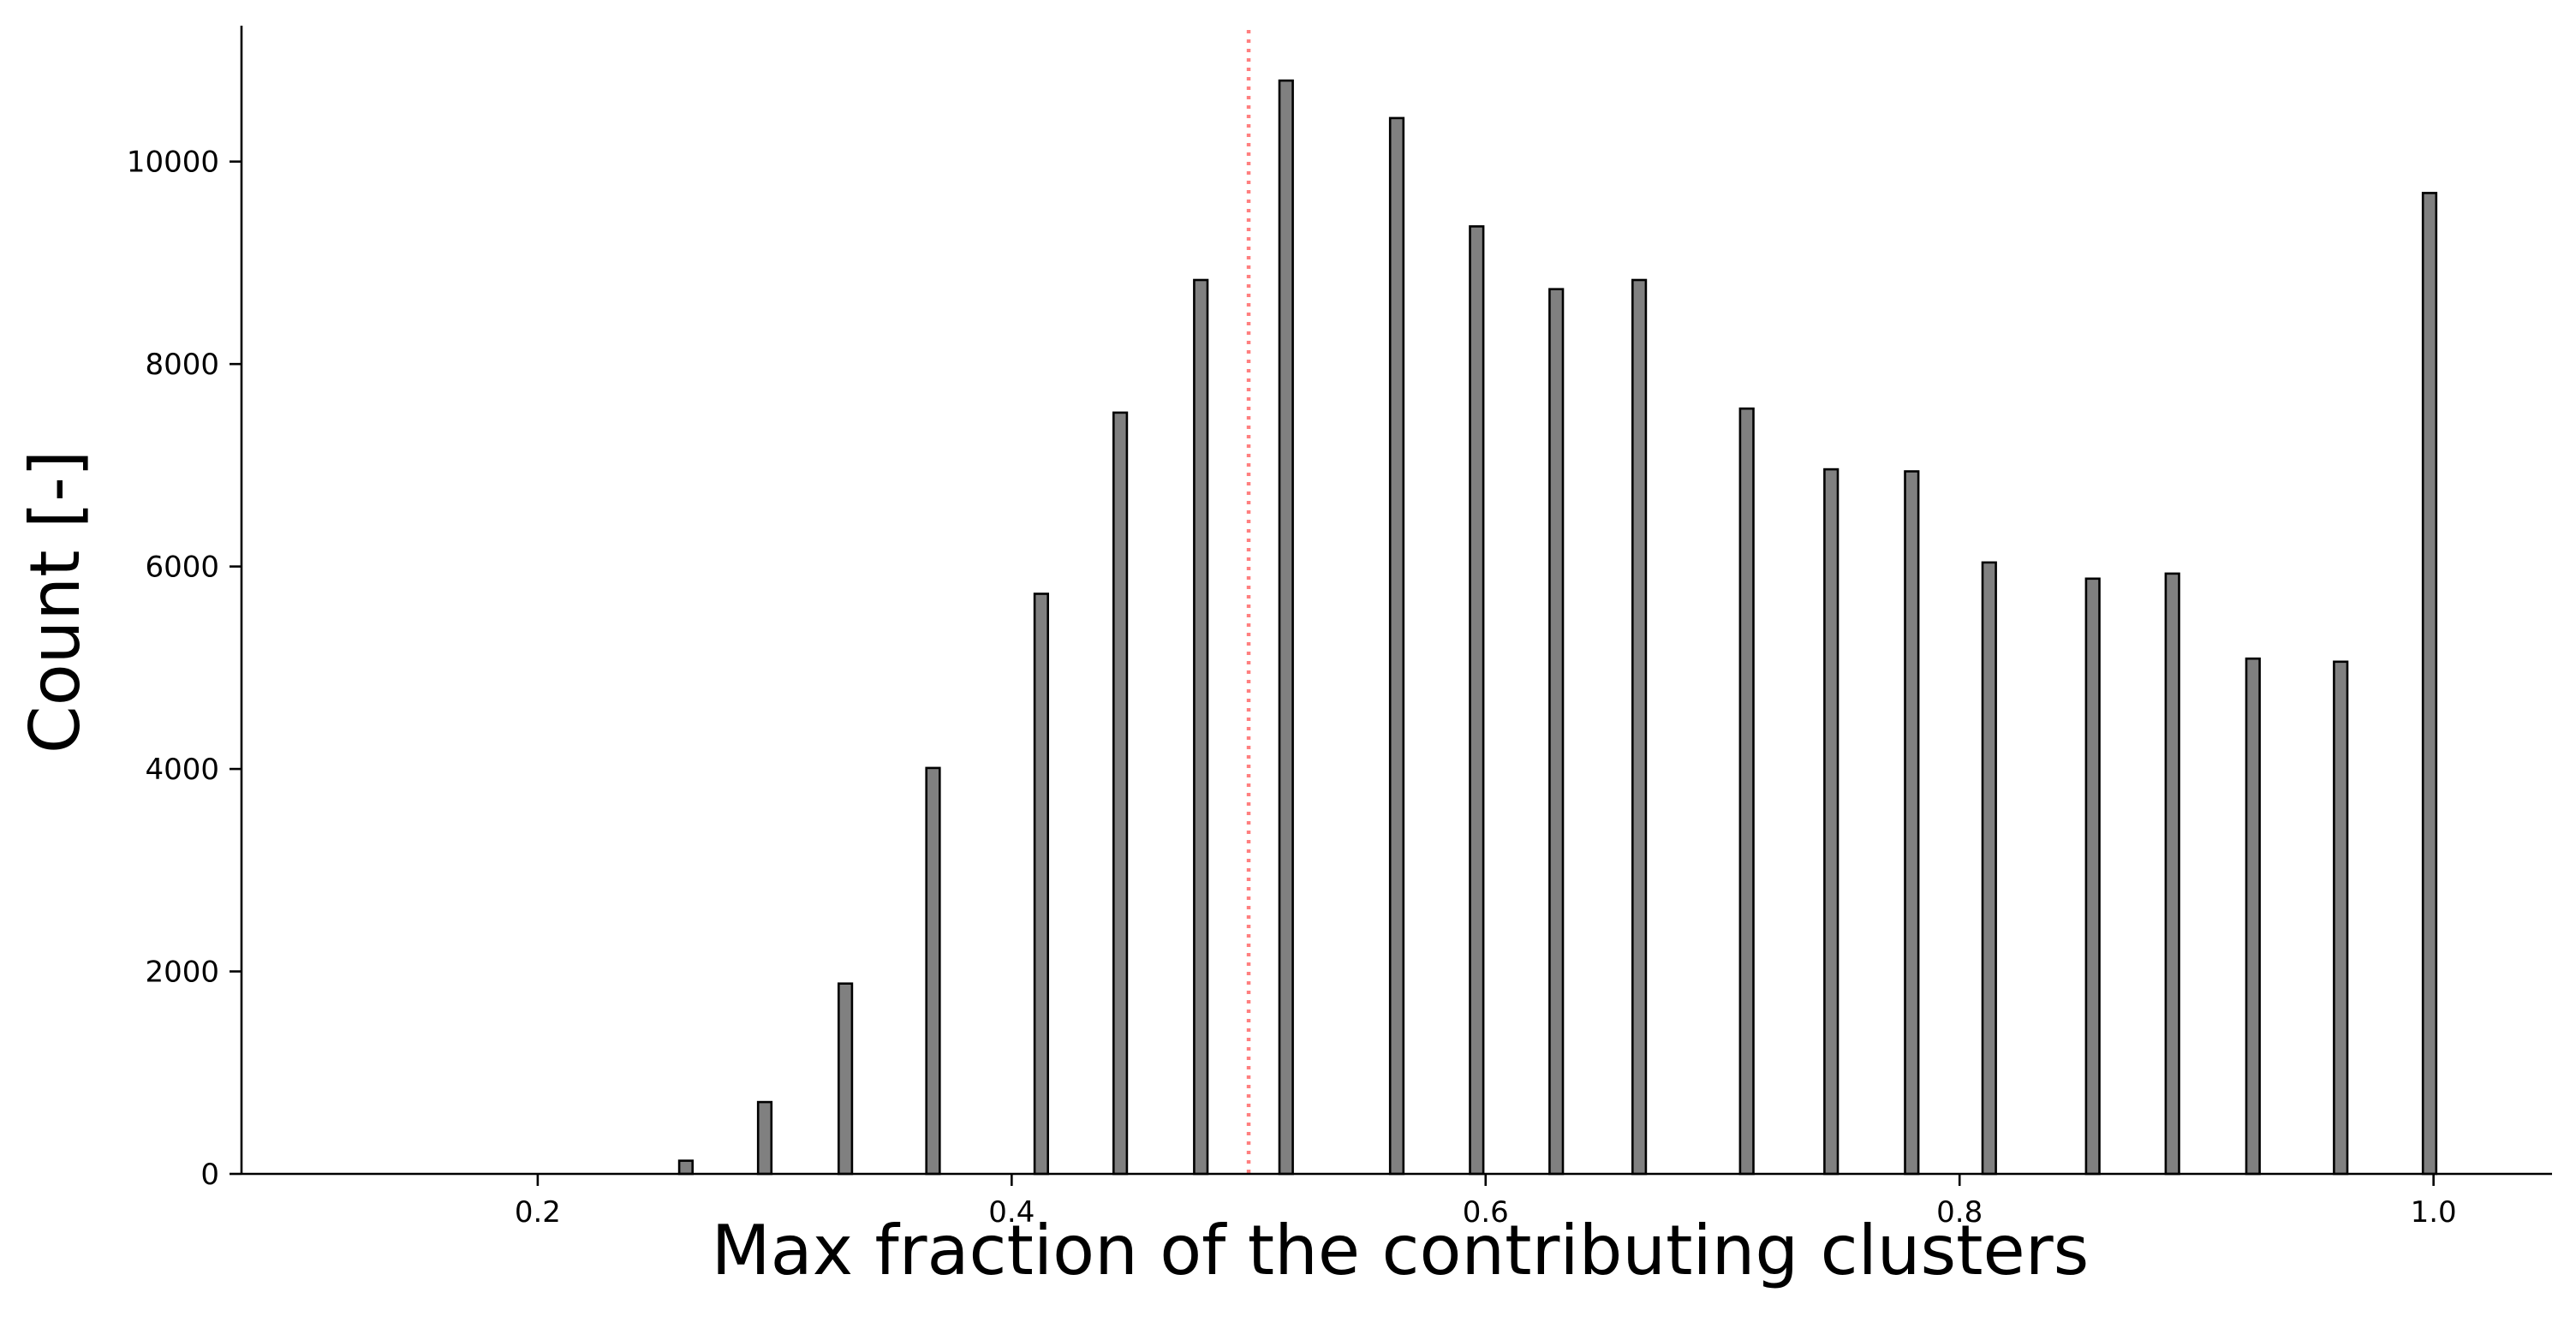 This screenshot has width=2576, height=1340. Describe the element at coordinates (182, 770) in the screenshot. I see `y-tick-label: 4000` at that location.